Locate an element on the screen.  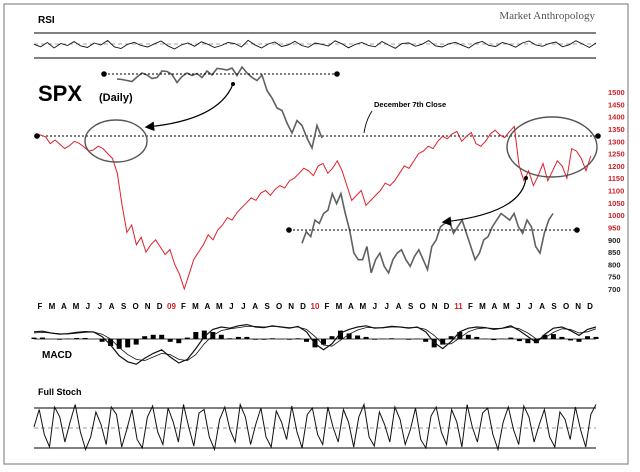
overlay-top-left-dot is located at coordinates (104, 74).